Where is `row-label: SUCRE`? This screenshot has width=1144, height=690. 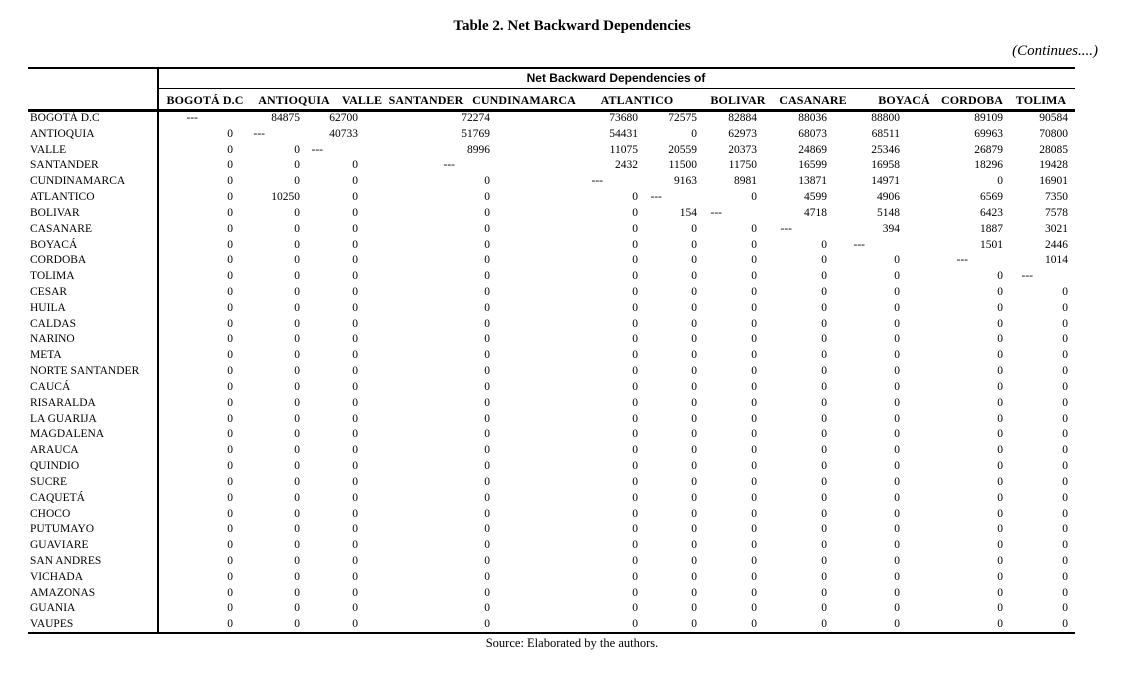
row-label: SUCRE is located at coordinates (49, 481).